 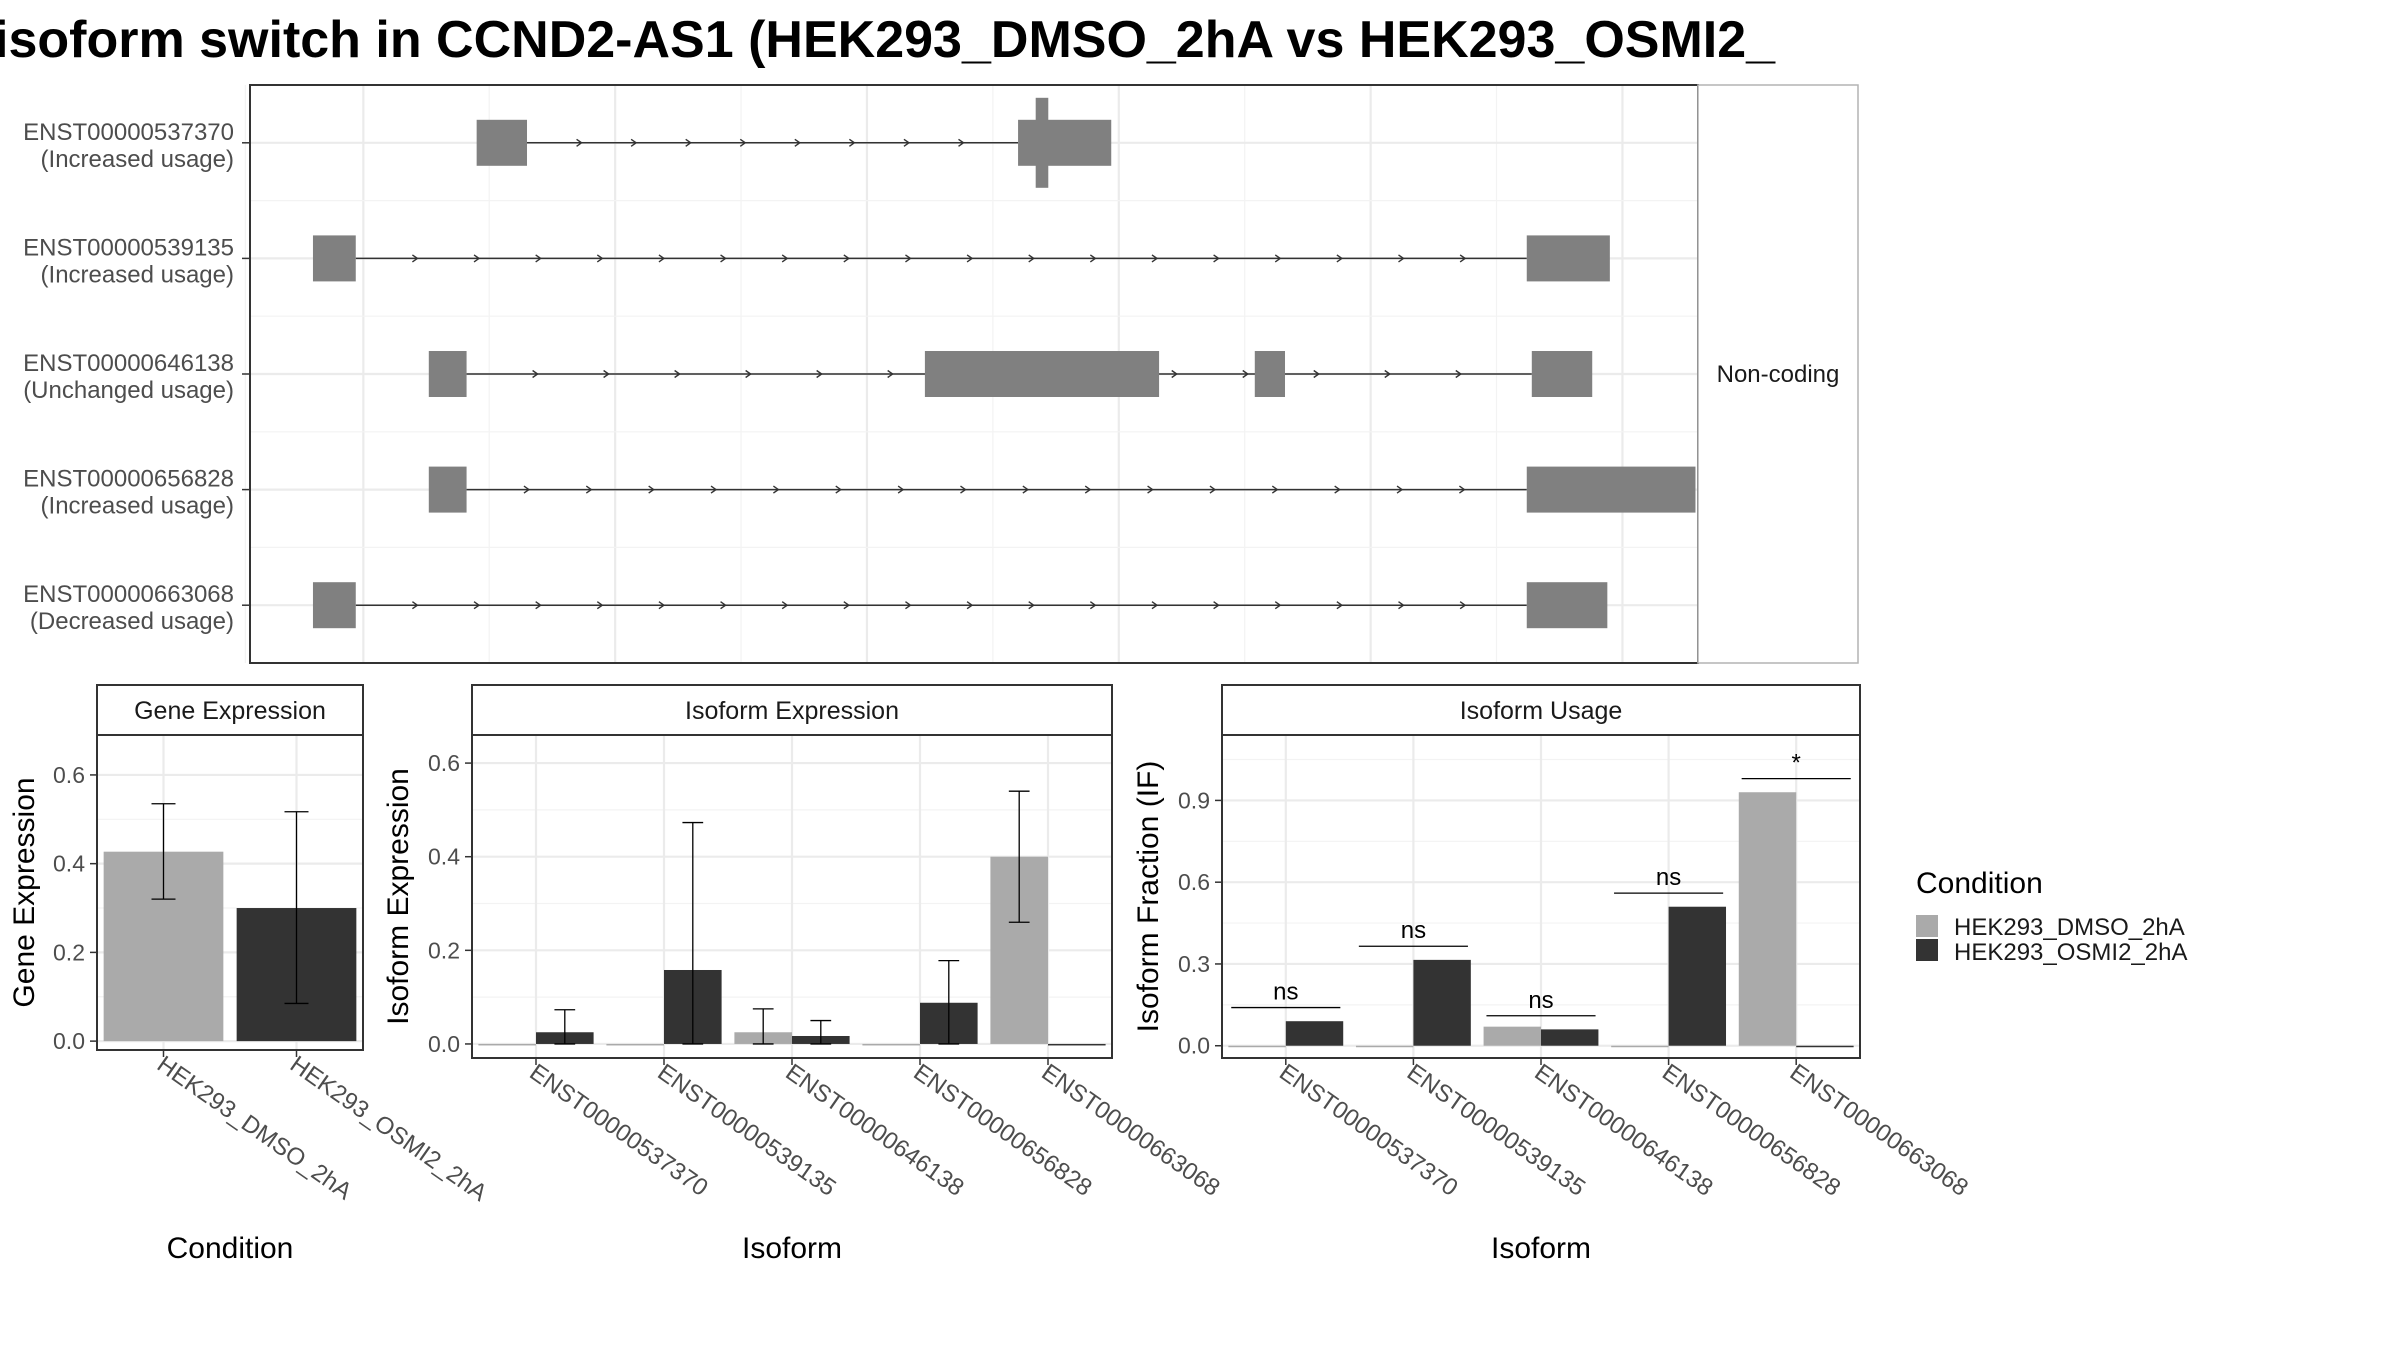 What do you see at coordinates (128, 594) in the screenshot?
I see `transcript-label: ENST00000663068` at bounding box center [128, 594].